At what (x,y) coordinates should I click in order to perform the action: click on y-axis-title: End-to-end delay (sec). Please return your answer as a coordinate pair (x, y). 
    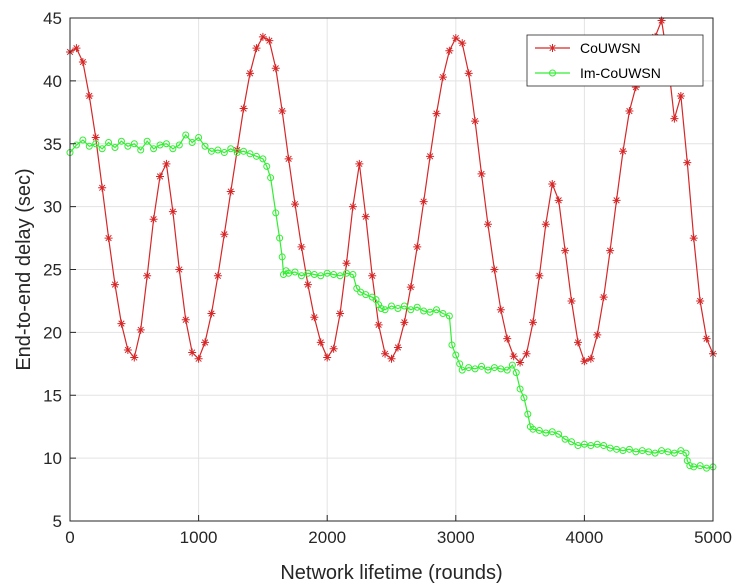
    Looking at the image, I should click on (24, 269).